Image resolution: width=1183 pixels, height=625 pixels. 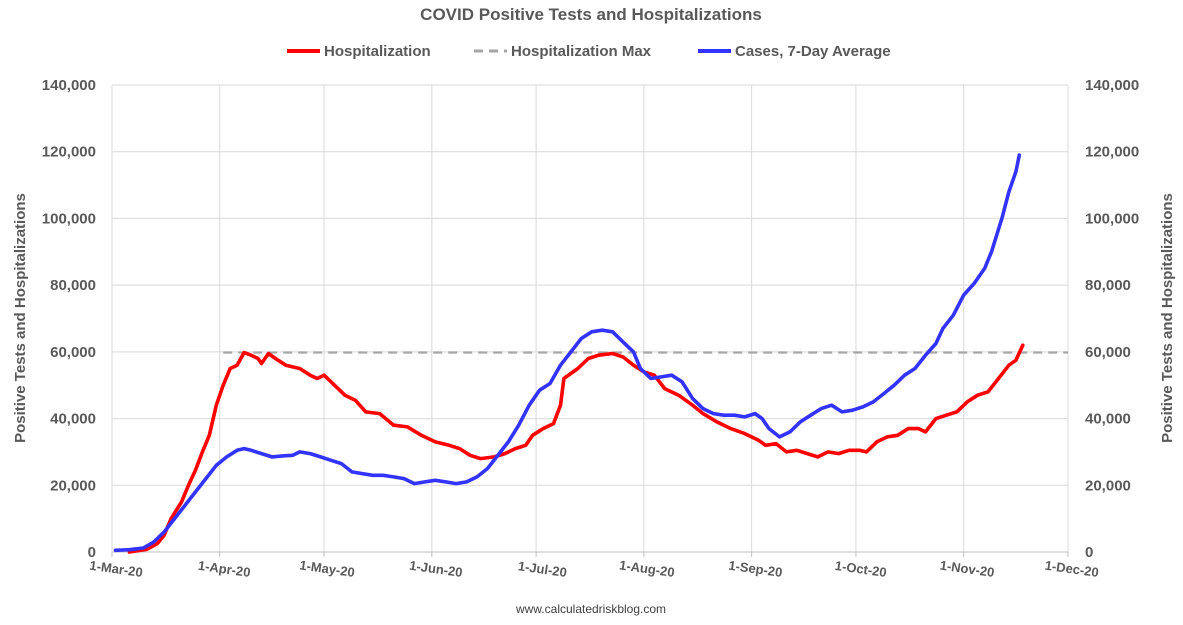 I want to click on y-tick-label-right: 80,000, so click(x=1108, y=285).